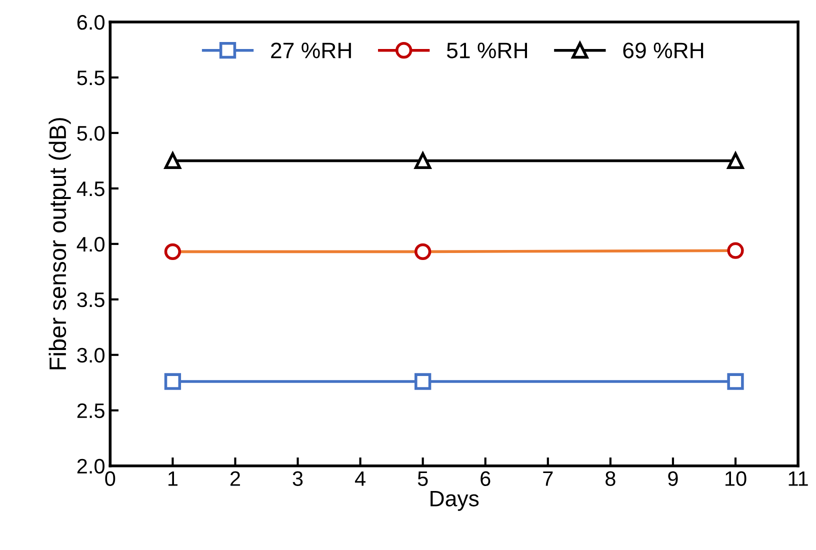 The height and width of the screenshot is (550, 816). What do you see at coordinates (736, 478) in the screenshot?
I see `x-tick-label: 10` at bounding box center [736, 478].